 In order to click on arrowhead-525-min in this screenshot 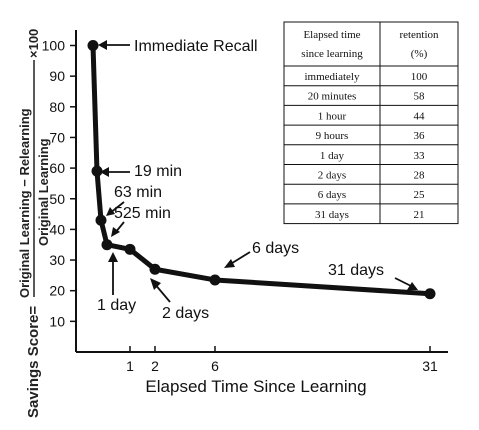, I will do `click(115, 232)`.